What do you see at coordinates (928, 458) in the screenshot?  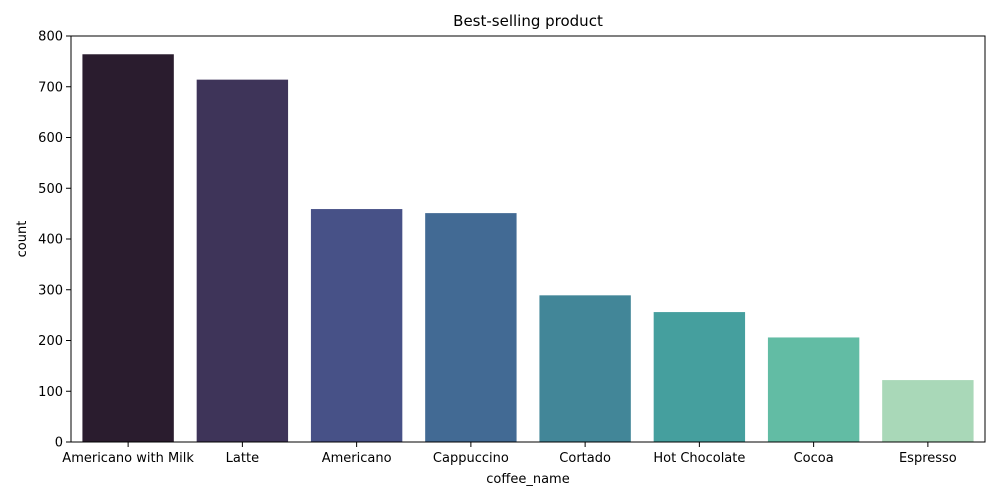 I see `x-tick-label: Espresso` at bounding box center [928, 458].